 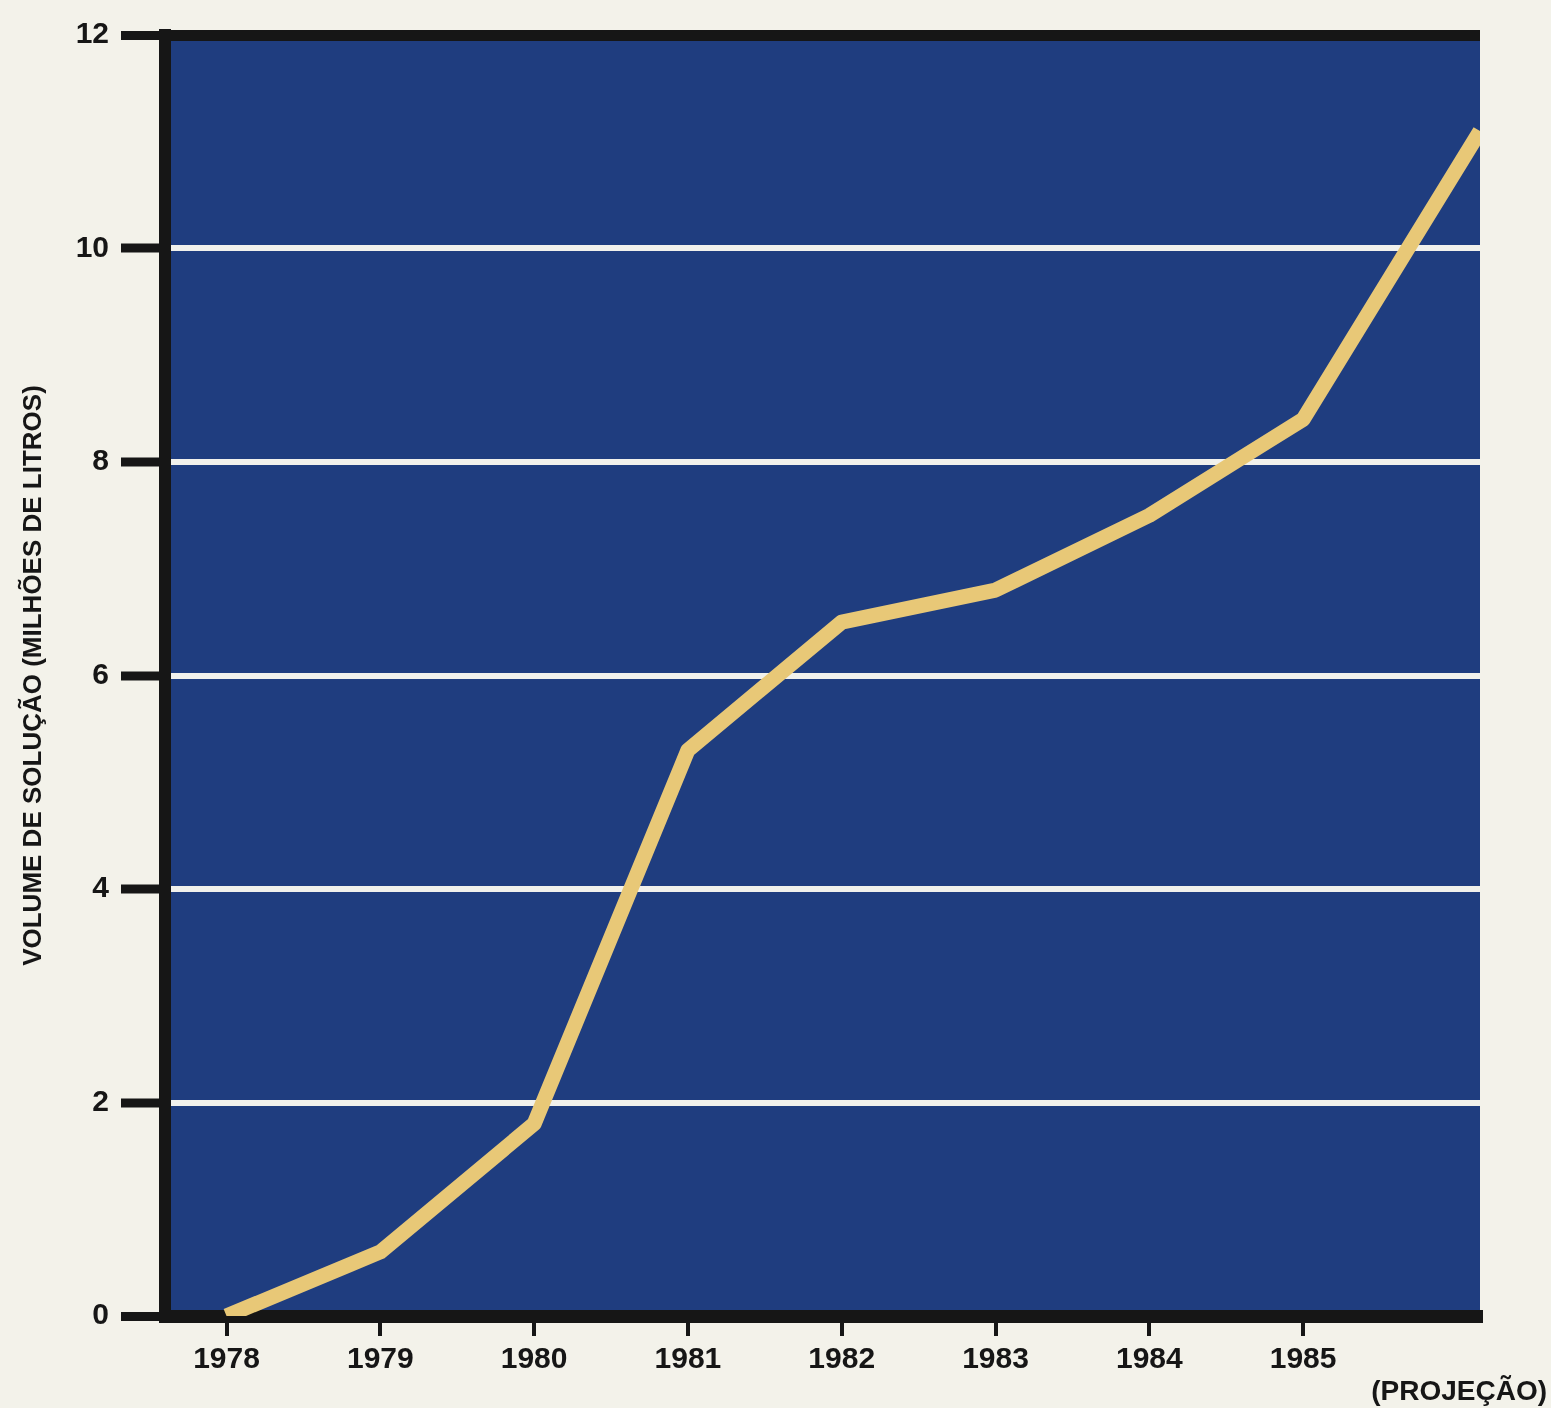 What do you see at coordinates (100, 460) in the screenshot?
I see `y-tick-label: 8` at bounding box center [100, 460].